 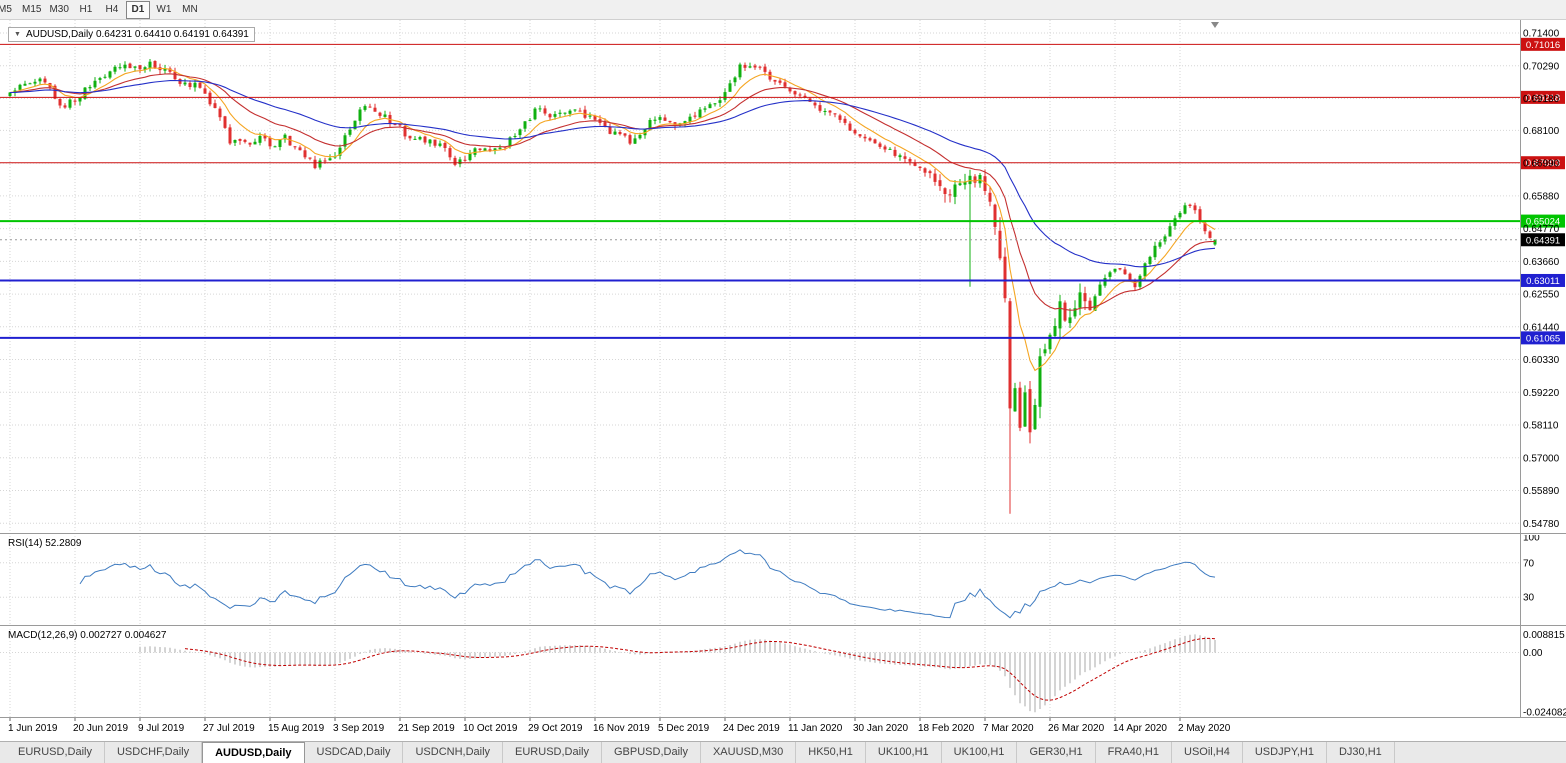 What do you see at coordinates (59, 9) in the screenshot?
I see `timeframe-button-m30: M30` at bounding box center [59, 9].